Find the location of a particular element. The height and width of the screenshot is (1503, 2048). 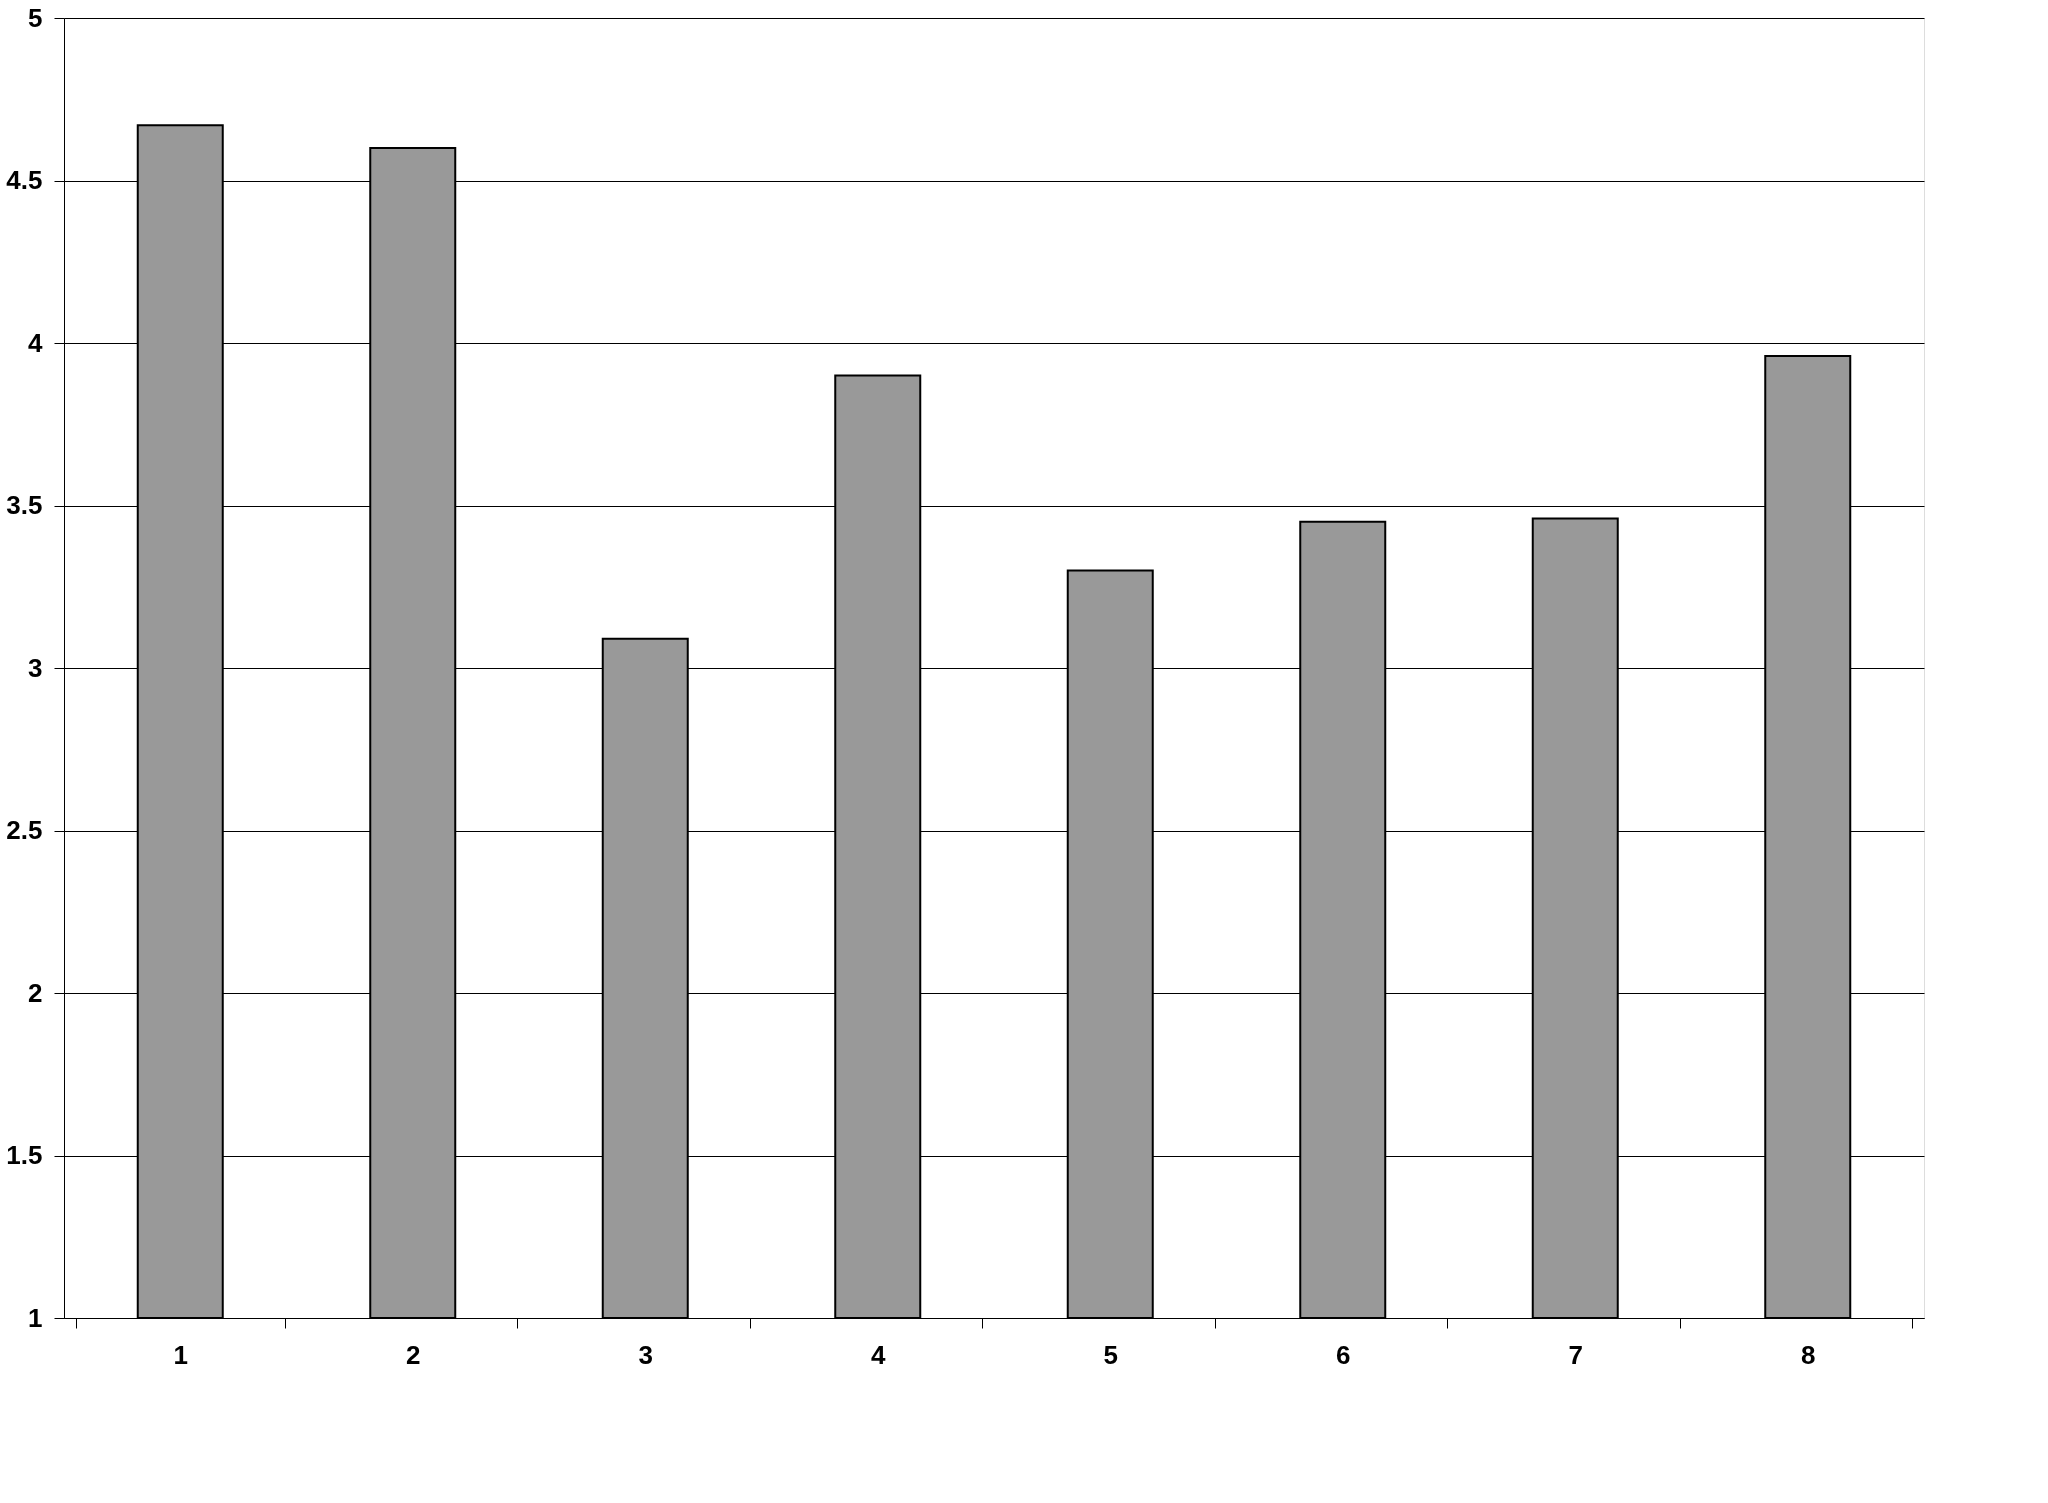

y-tick-label: 2.5 is located at coordinates (24, 830).